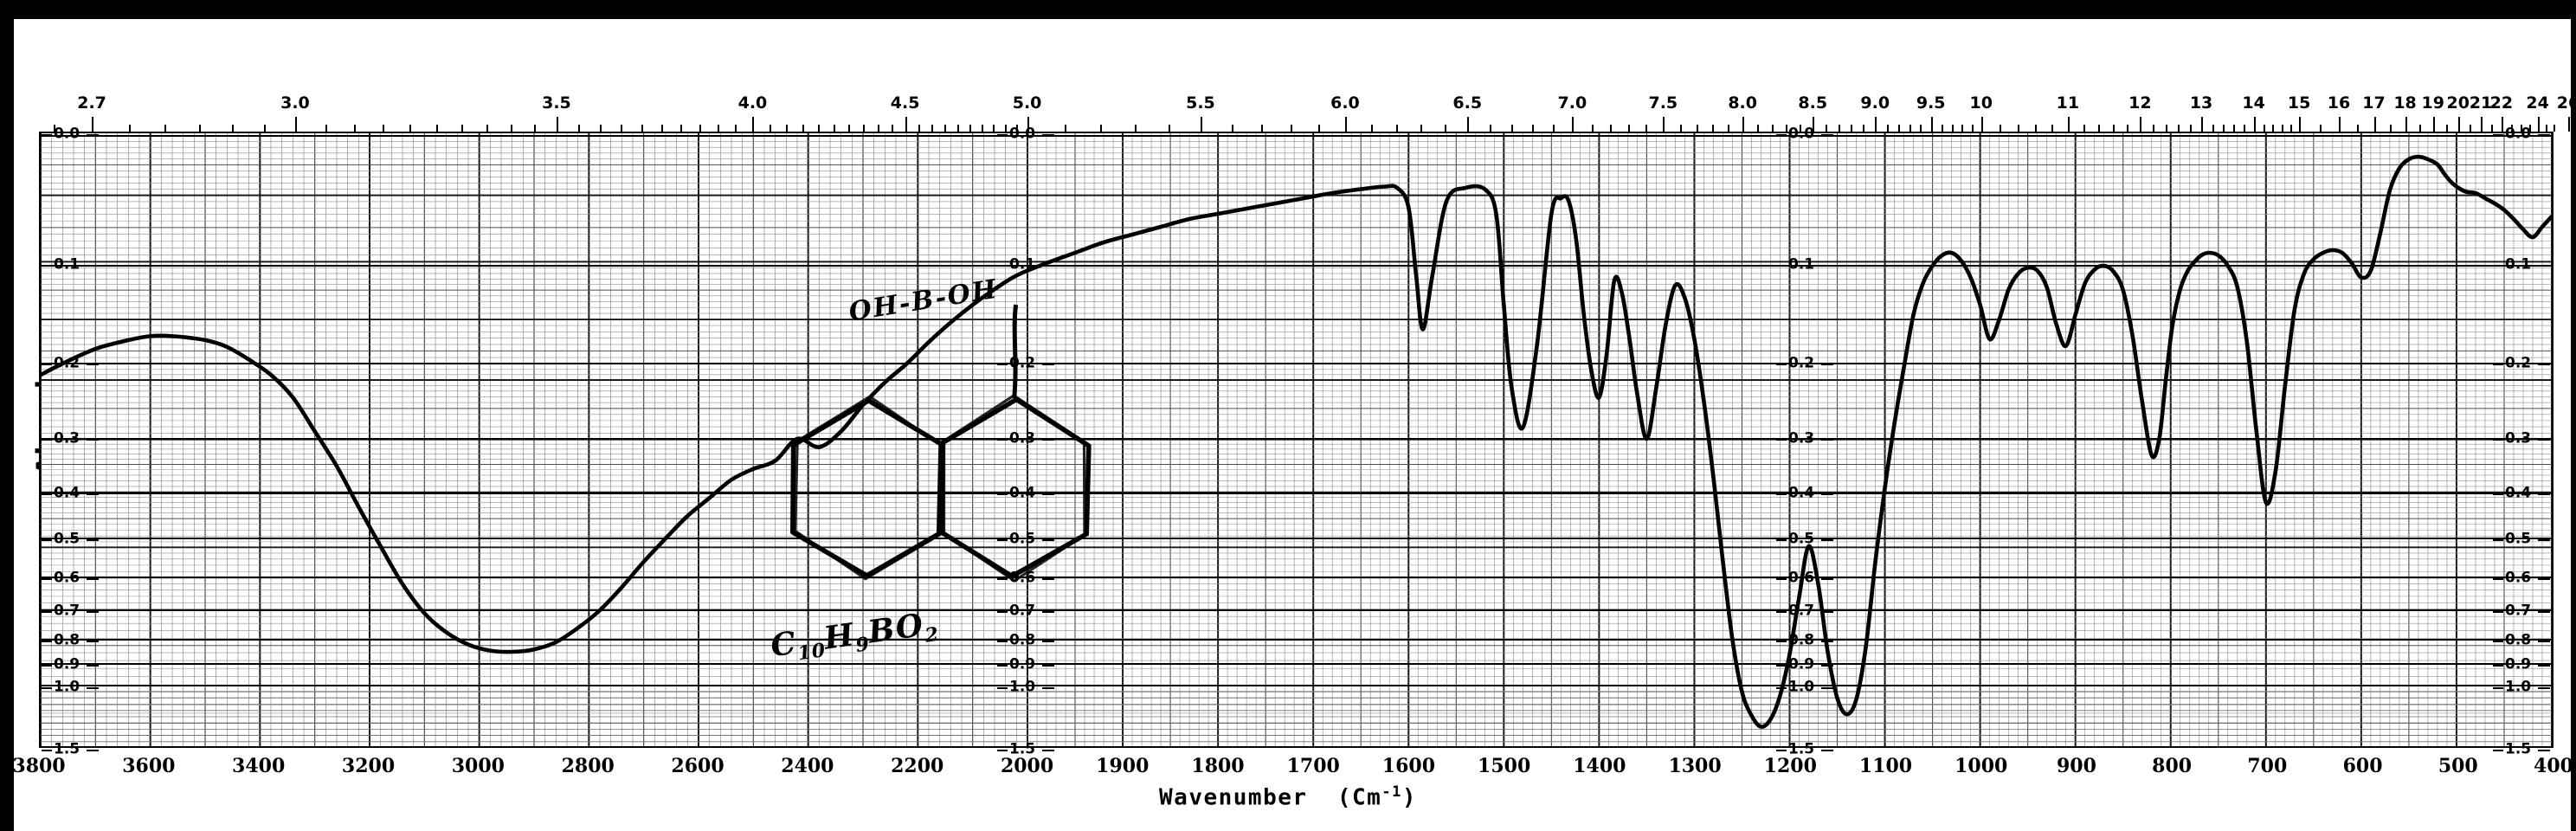 The height and width of the screenshot is (831, 2576). I want to click on micron-tick-label: 24, so click(2537, 103).